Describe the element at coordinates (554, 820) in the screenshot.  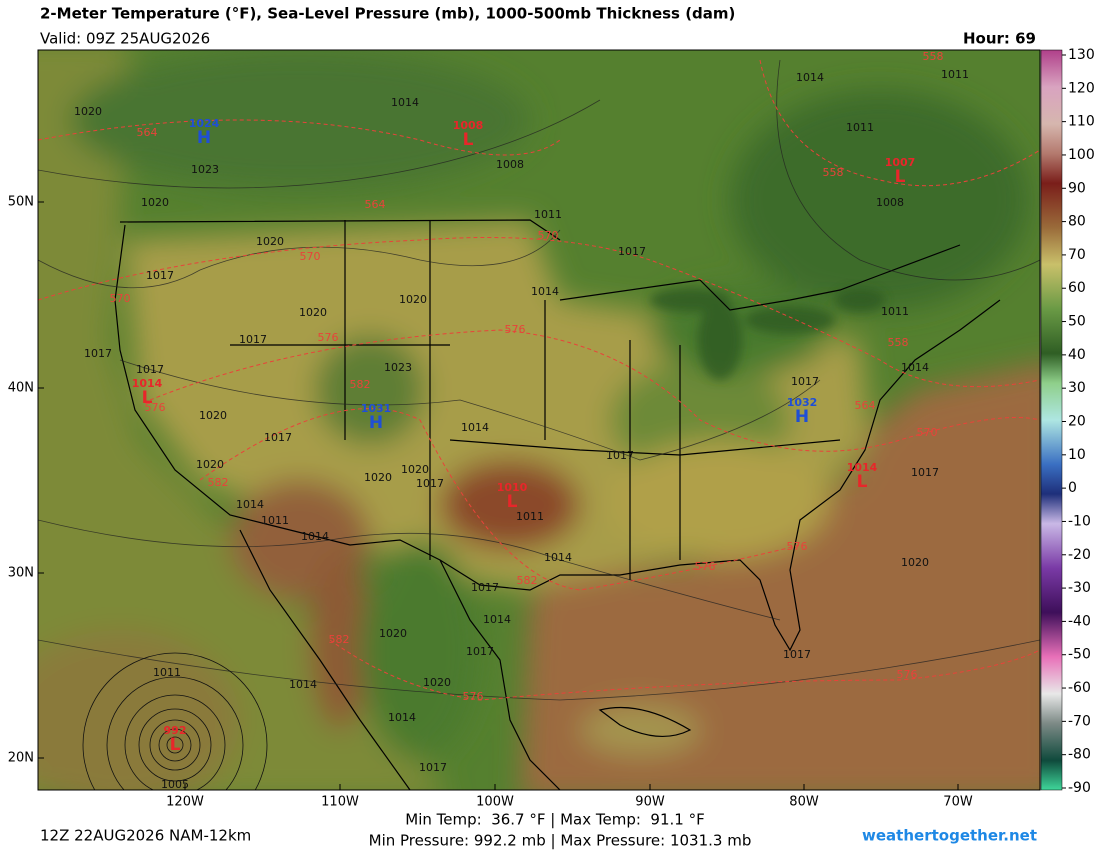
I see `temp-range: Min Temp: 36.7 °F | Max Temp: 91.1 °F` at that location.